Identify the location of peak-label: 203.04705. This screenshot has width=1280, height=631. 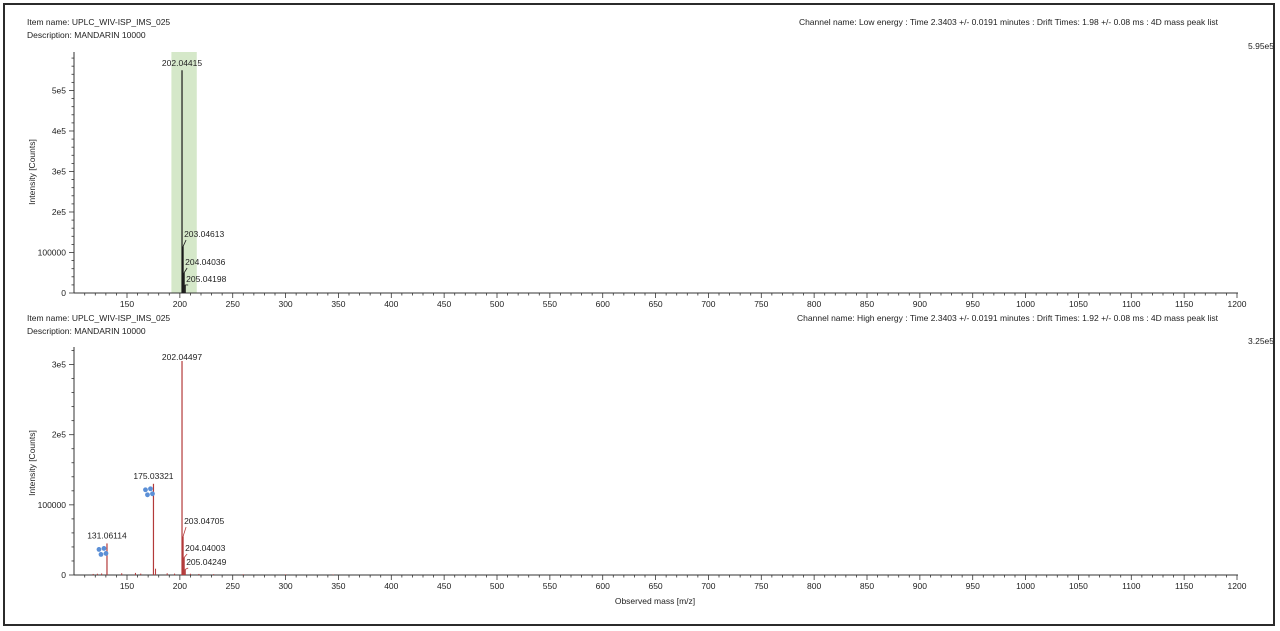
(204, 521).